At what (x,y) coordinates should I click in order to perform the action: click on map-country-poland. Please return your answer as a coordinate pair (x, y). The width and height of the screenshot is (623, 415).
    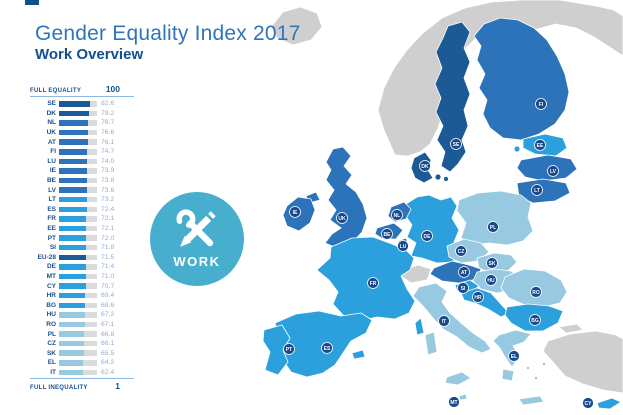
    Looking at the image, I should click on (495, 218).